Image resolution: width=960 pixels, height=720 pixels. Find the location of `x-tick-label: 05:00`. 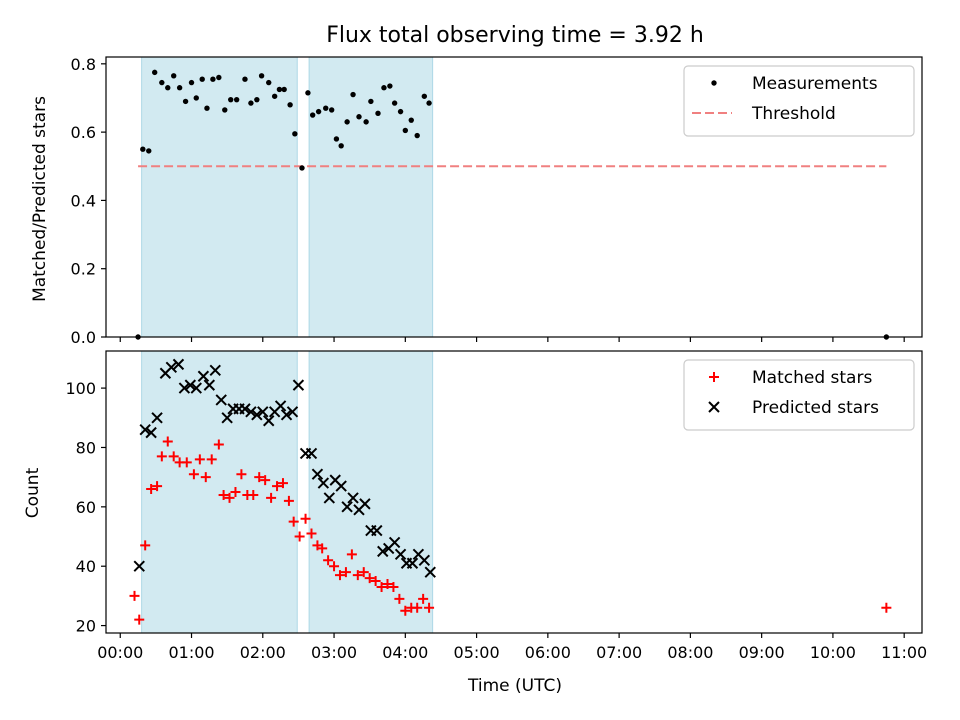

x-tick-label: 05:00 is located at coordinates (477, 652).